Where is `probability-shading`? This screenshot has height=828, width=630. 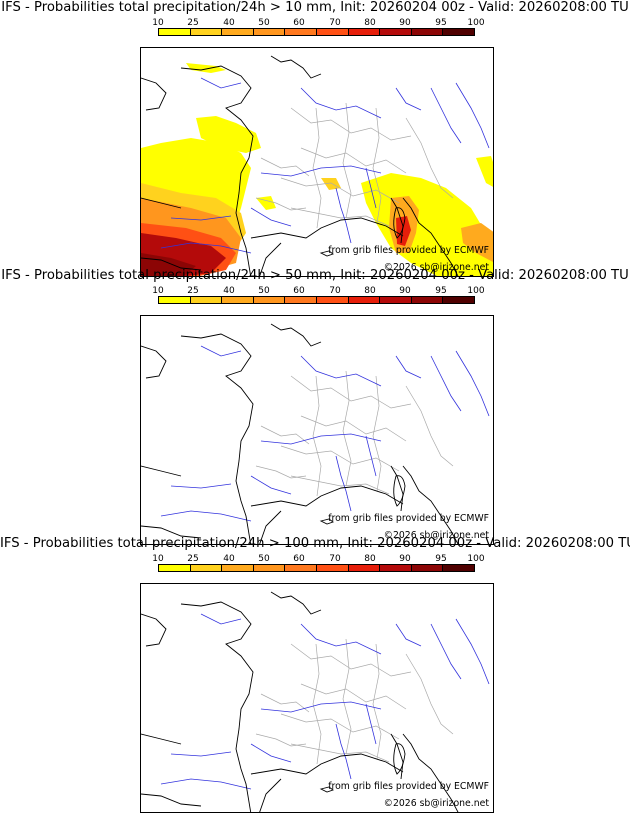
probability-shading is located at coordinates (317, 169).